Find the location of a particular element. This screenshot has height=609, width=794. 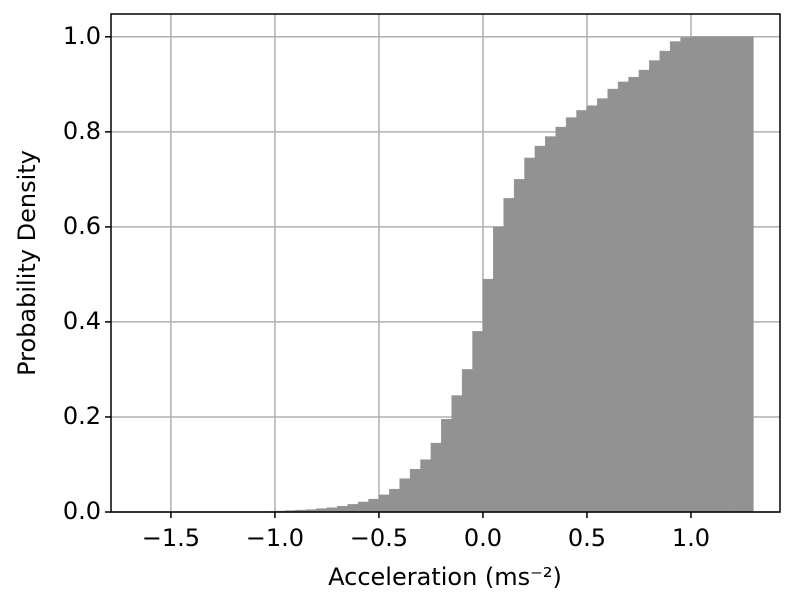

y-tick-label: 0.0 is located at coordinates (82, 511).